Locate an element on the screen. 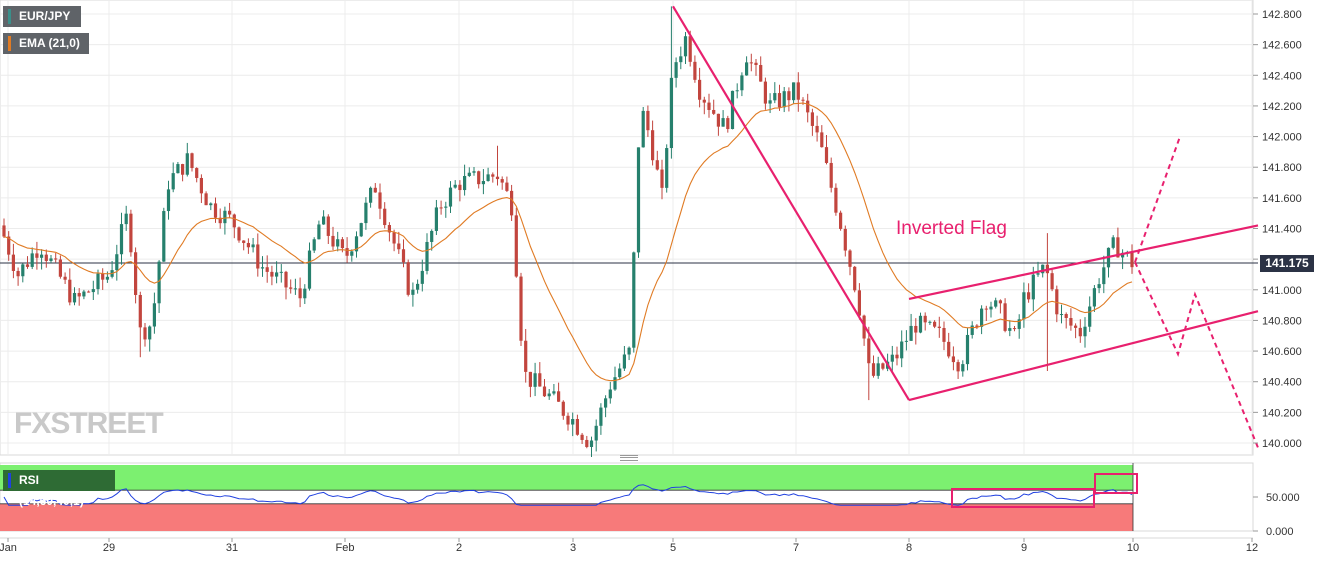 This screenshot has height=563, width=1331. rsi-current-box is located at coordinates (1116, 483).